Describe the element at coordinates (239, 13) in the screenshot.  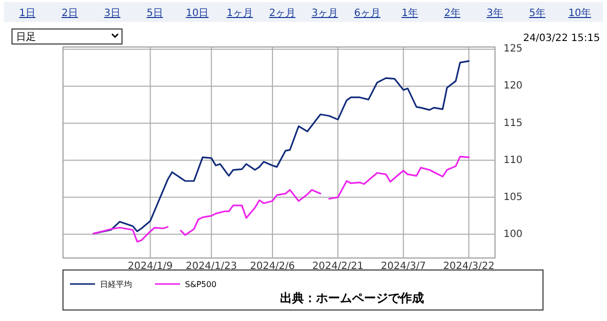
I see `text: 1ヶ月` at that location.